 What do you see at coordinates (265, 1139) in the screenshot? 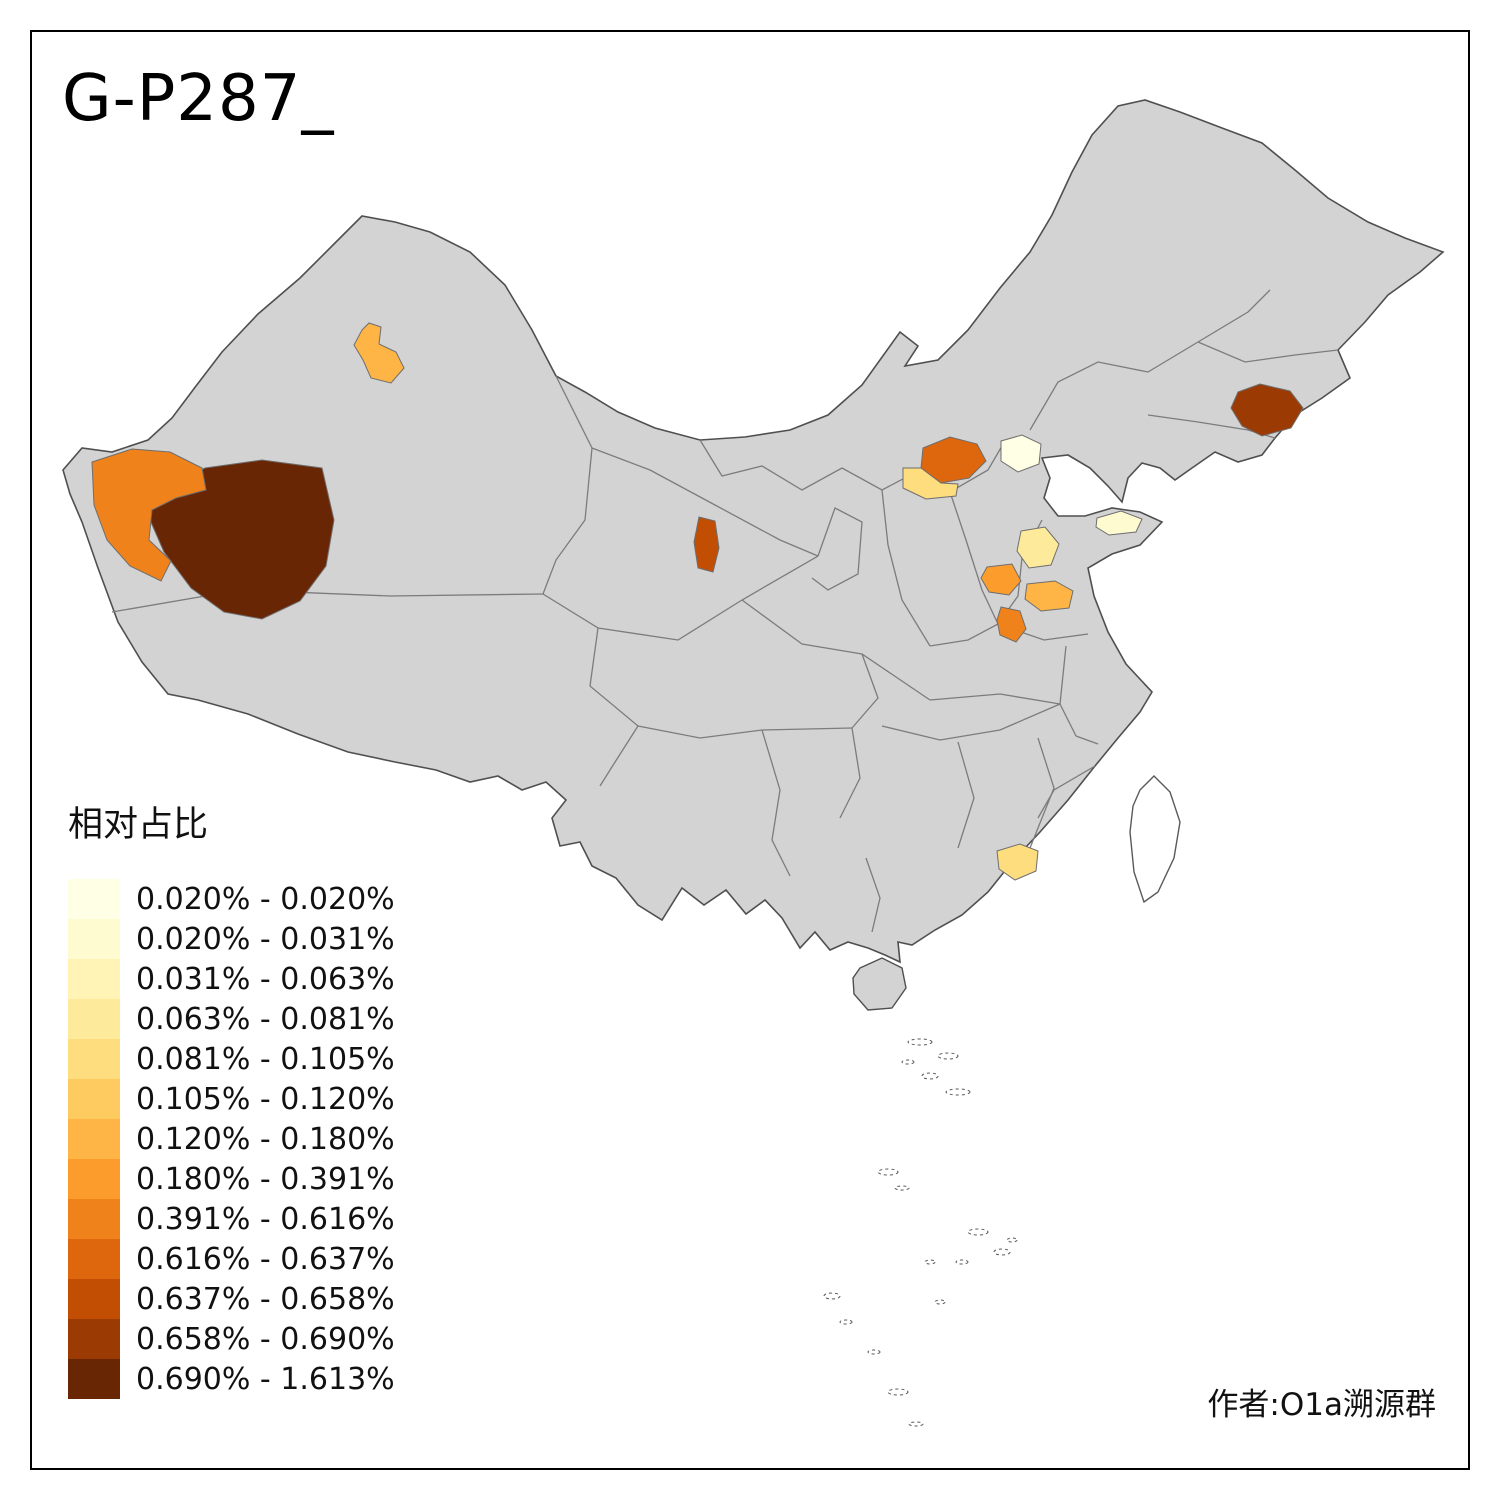
I see `legend-label: 0.120% - 0.180%` at bounding box center [265, 1139].